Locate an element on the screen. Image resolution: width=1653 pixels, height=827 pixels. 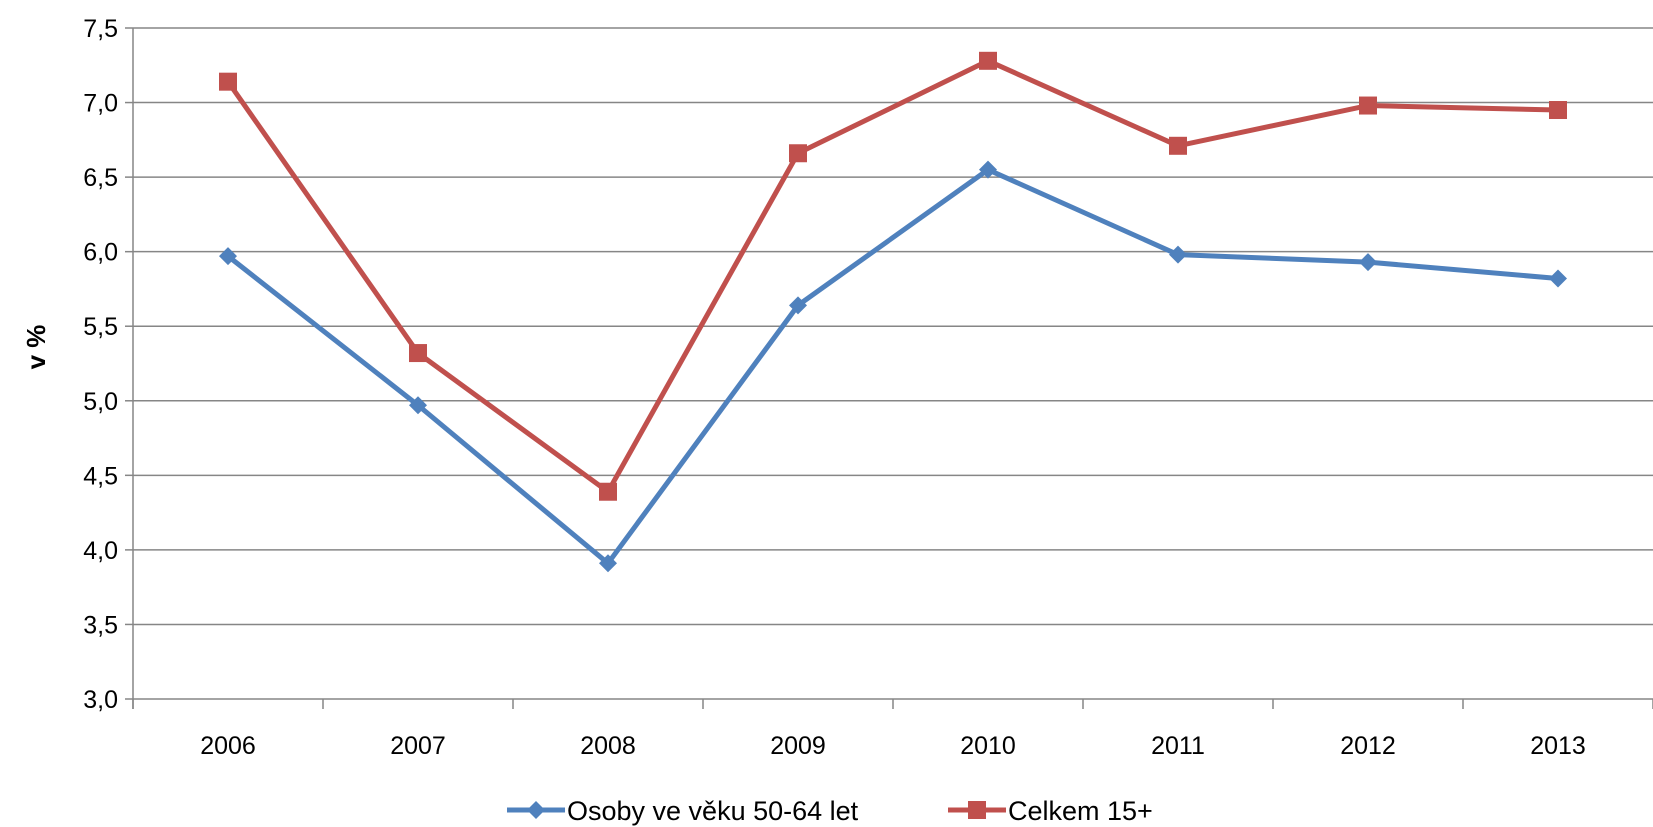
x-tick-label: 2007 is located at coordinates (418, 746).